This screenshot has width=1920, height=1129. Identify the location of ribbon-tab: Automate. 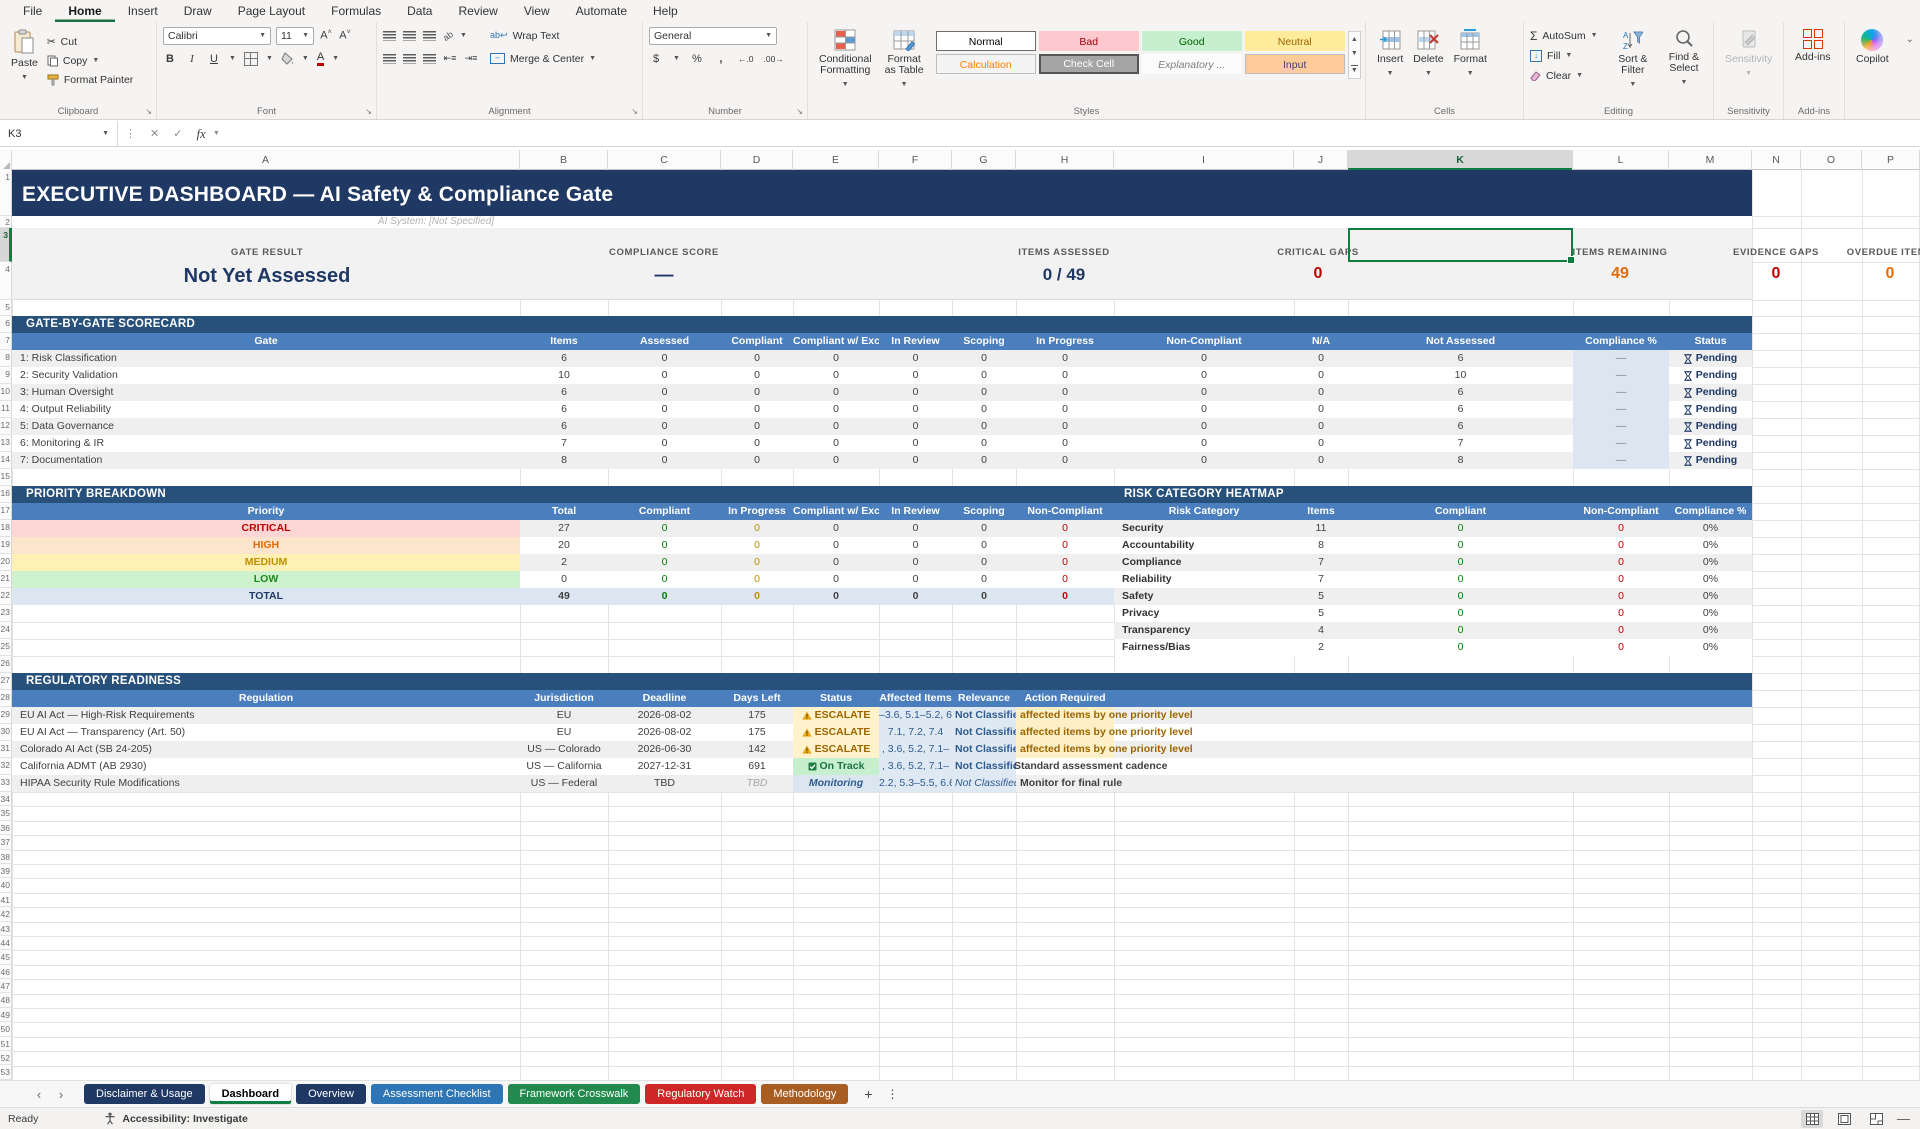
(601, 11).